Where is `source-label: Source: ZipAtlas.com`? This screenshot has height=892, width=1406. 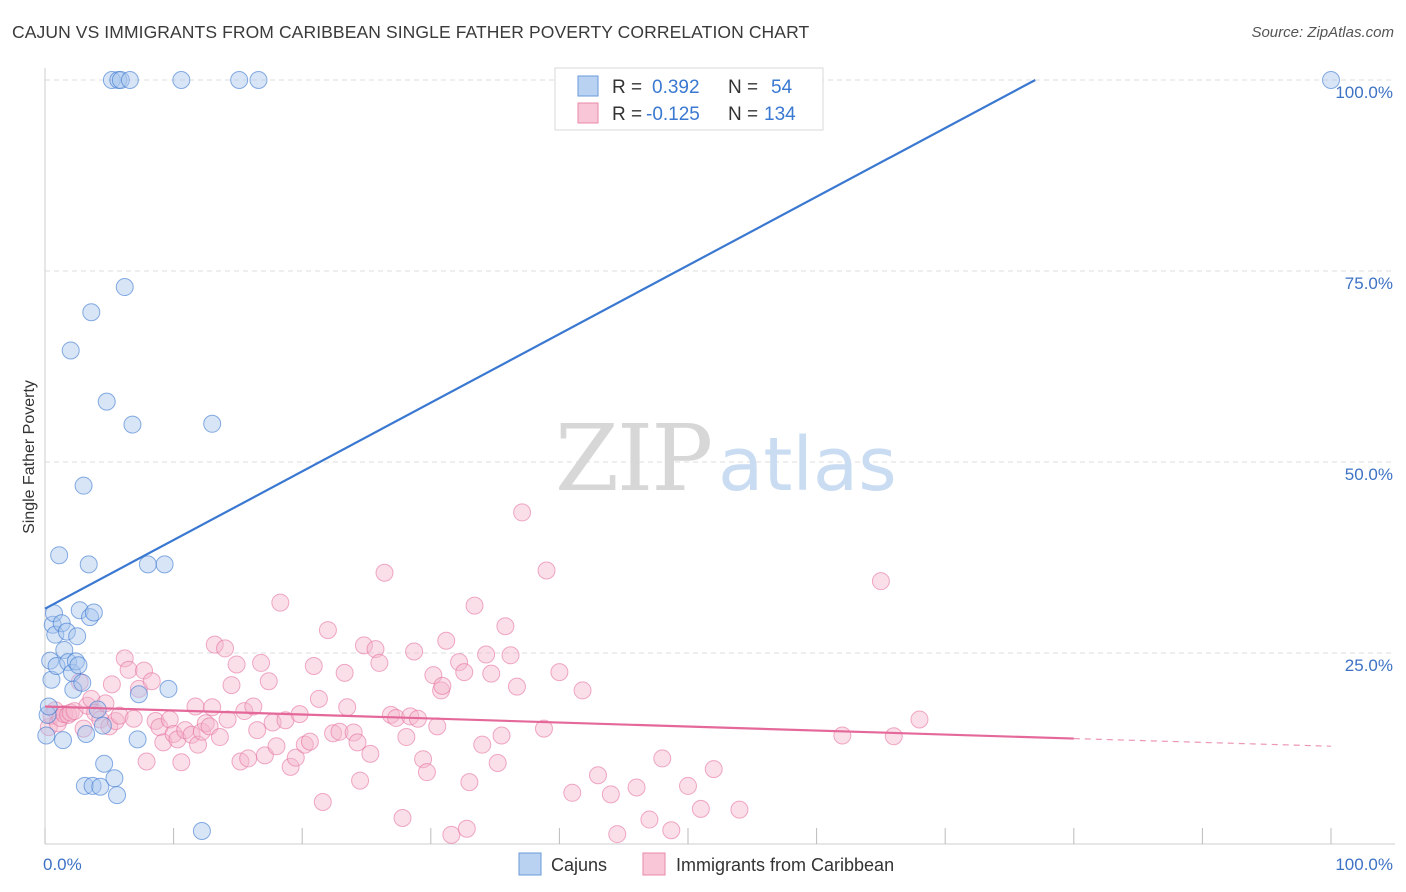
source-label: Source: ZipAtlas.com is located at coordinates (1322, 32).